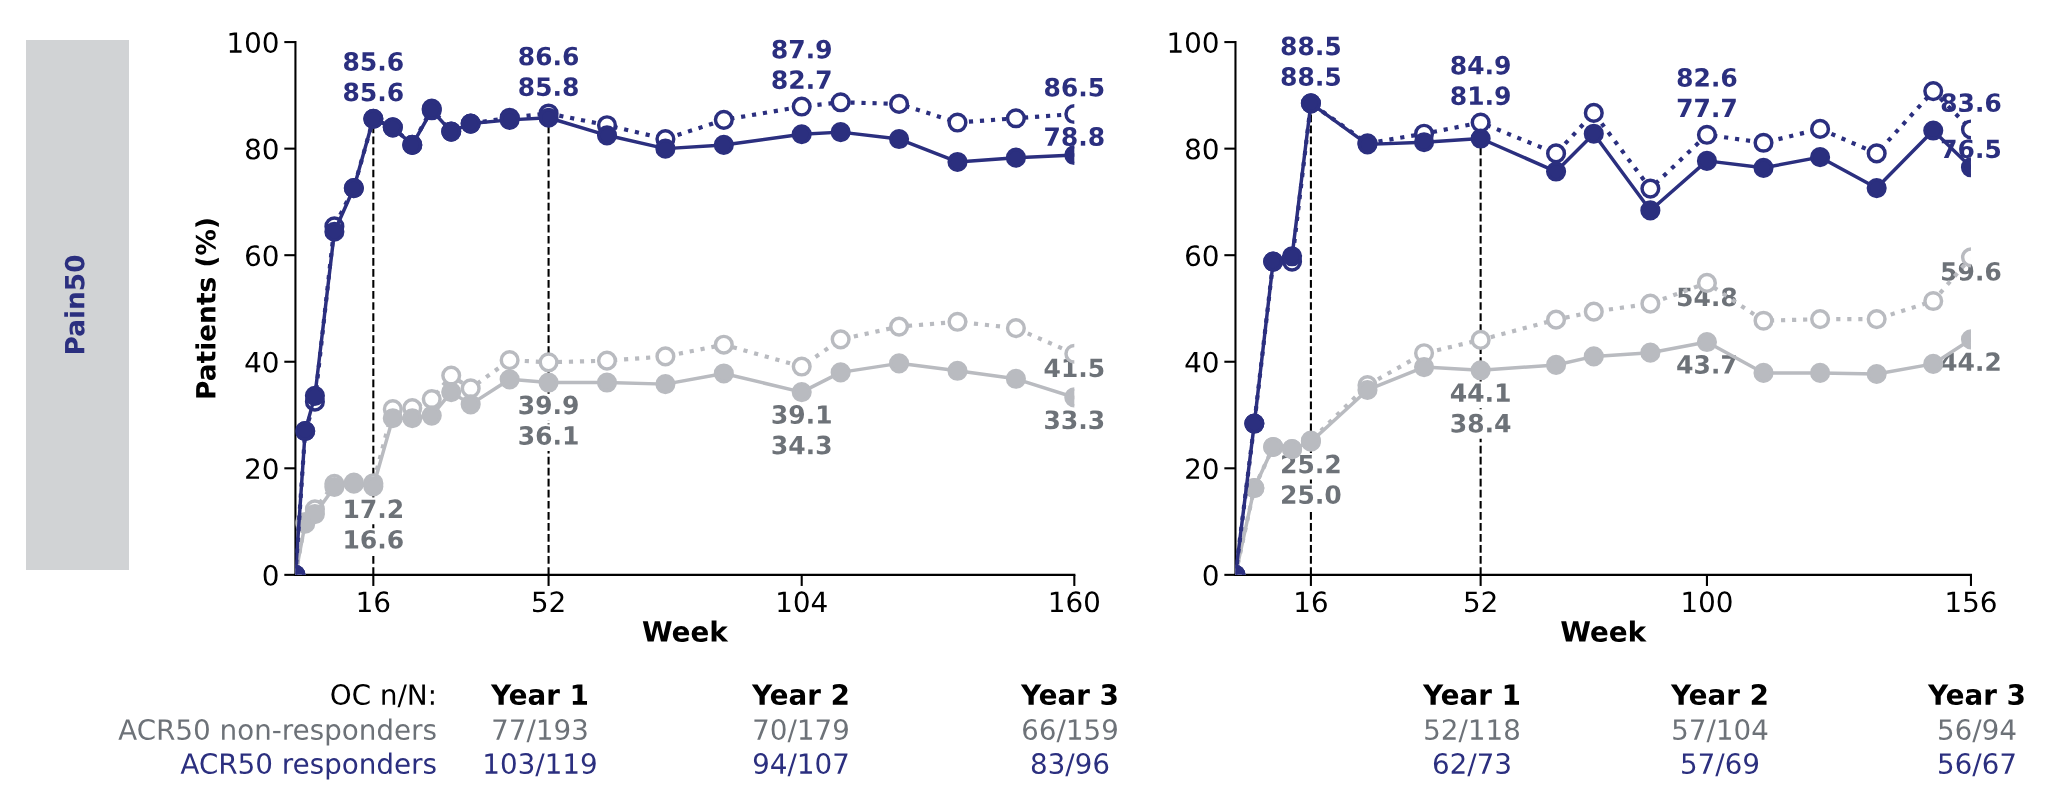 Image resolution: width=2066 pixels, height=794 pixels. What do you see at coordinates (1070, 765) in the screenshot?
I see `text: 83/96` at bounding box center [1070, 765].